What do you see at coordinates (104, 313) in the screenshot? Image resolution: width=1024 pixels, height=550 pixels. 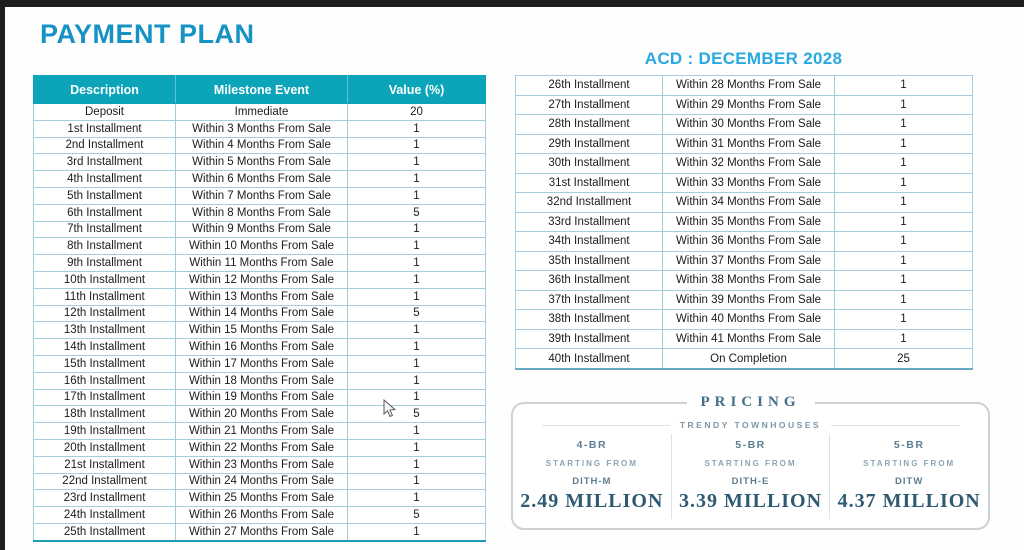 I see `cell-description: 12th Installment` at bounding box center [104, 313].